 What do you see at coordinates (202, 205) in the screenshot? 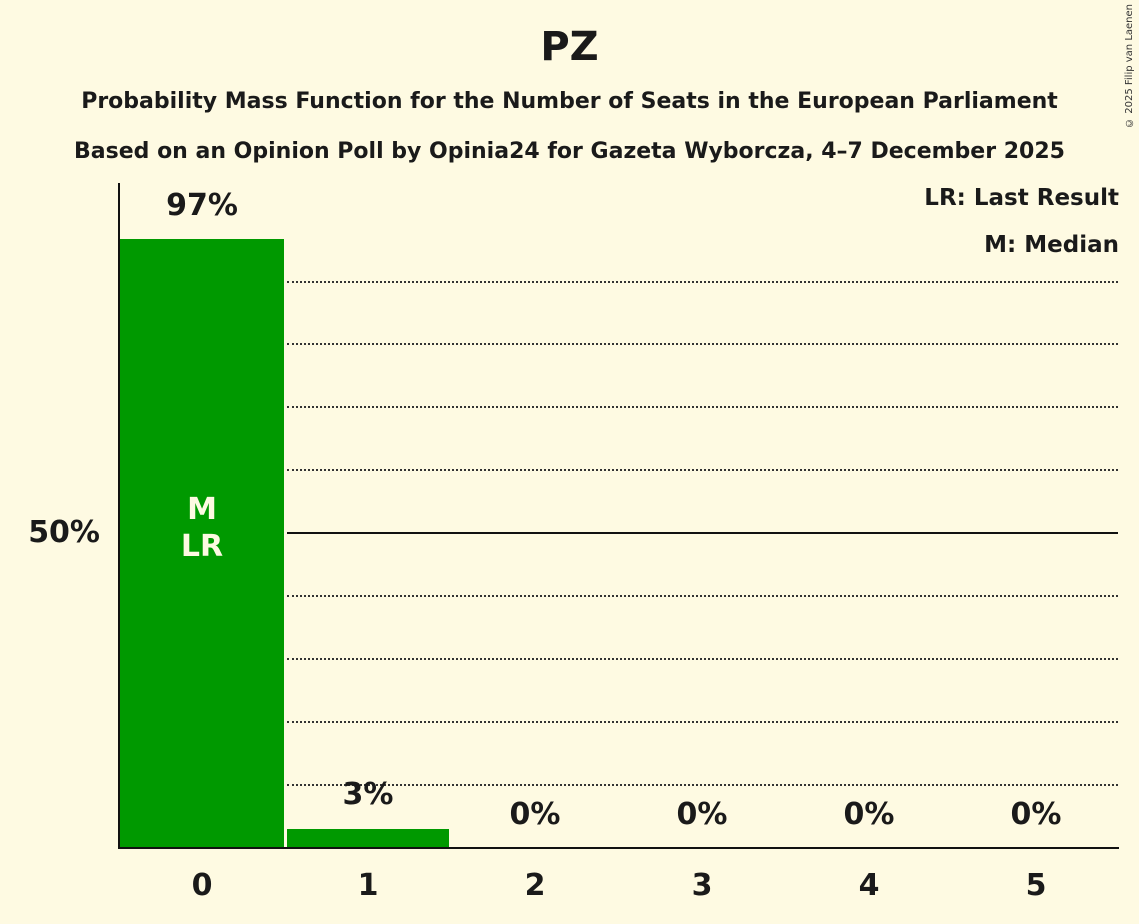
I see `value-label-0: 97%` at bounding box center [202, 205].